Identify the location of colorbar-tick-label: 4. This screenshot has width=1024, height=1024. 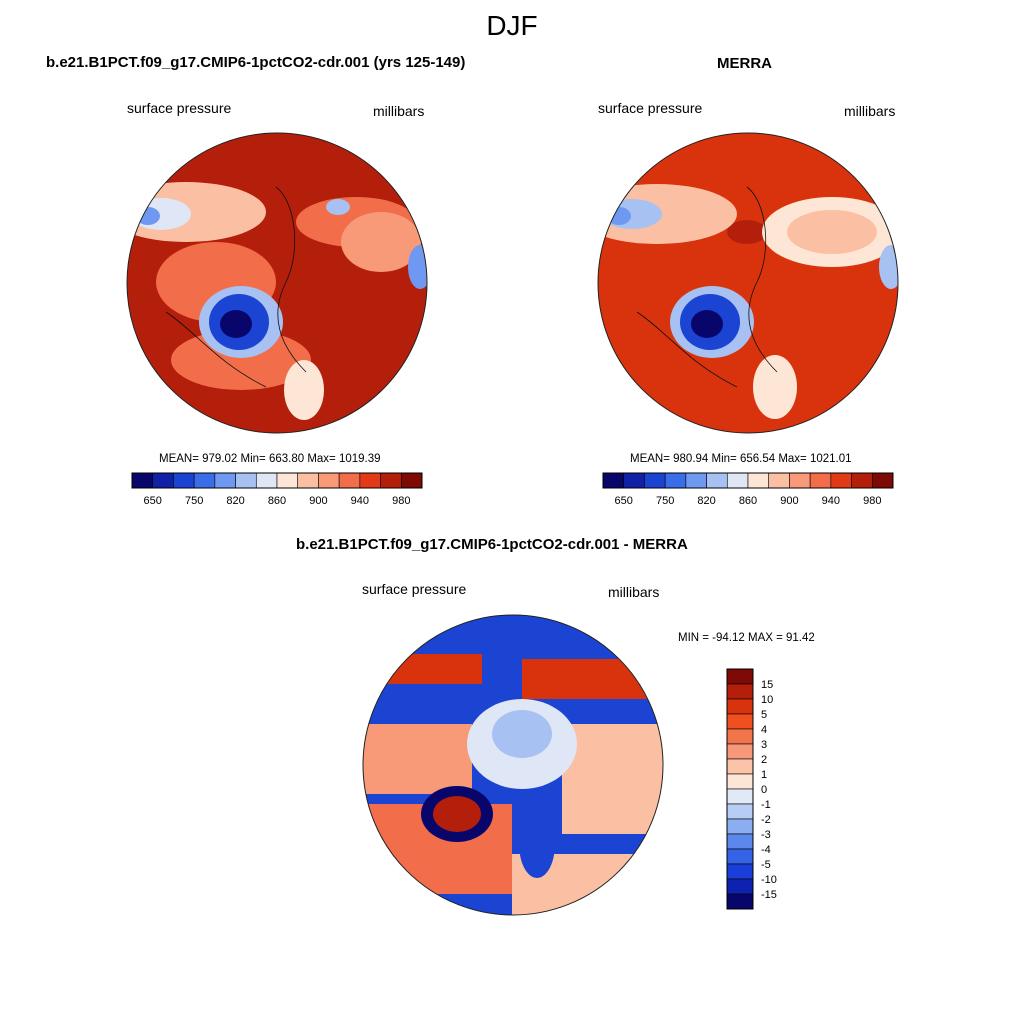
(764, 730).